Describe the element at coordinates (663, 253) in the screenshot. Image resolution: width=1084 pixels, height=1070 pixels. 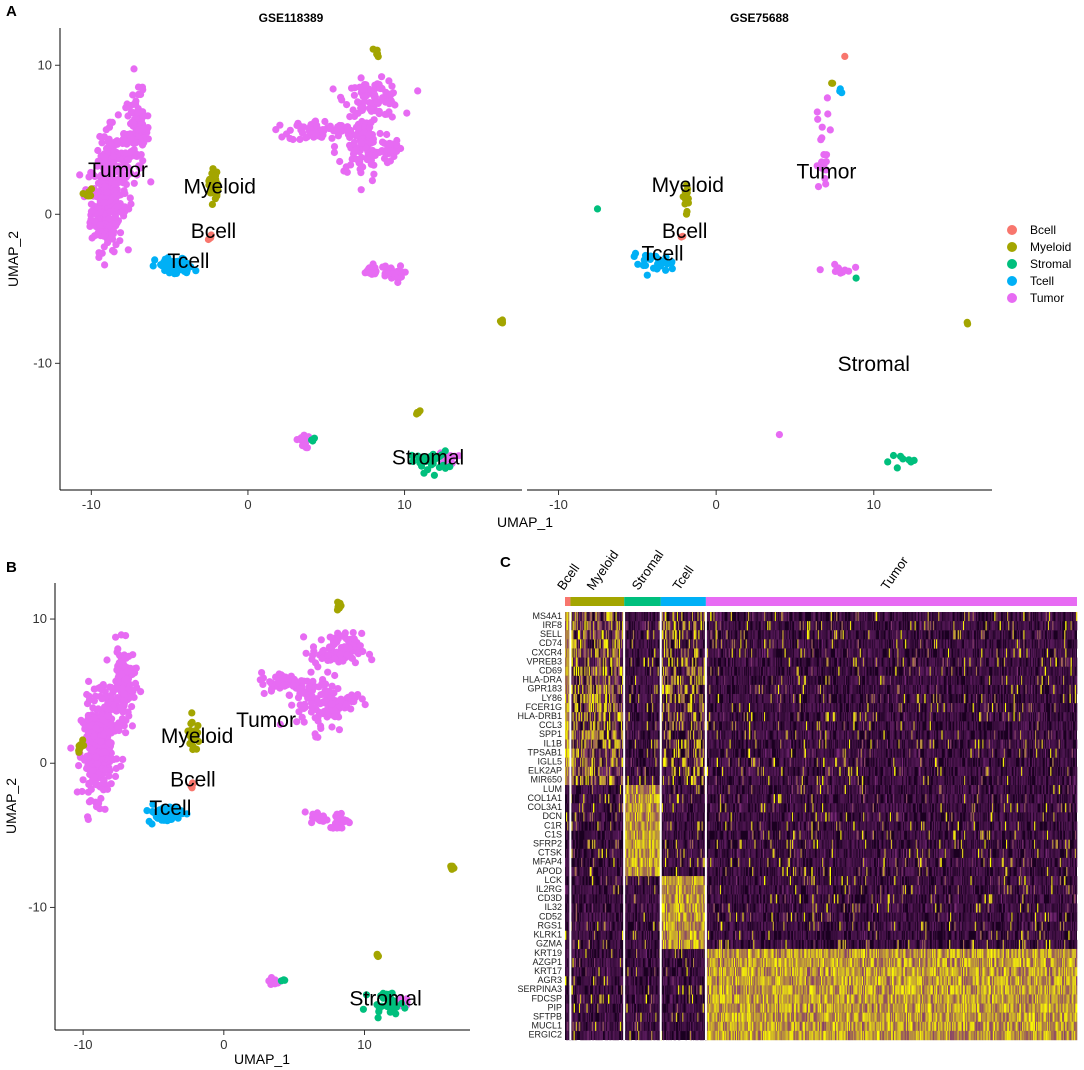
I see `cluster-label-tcell: Tcell` at that location.